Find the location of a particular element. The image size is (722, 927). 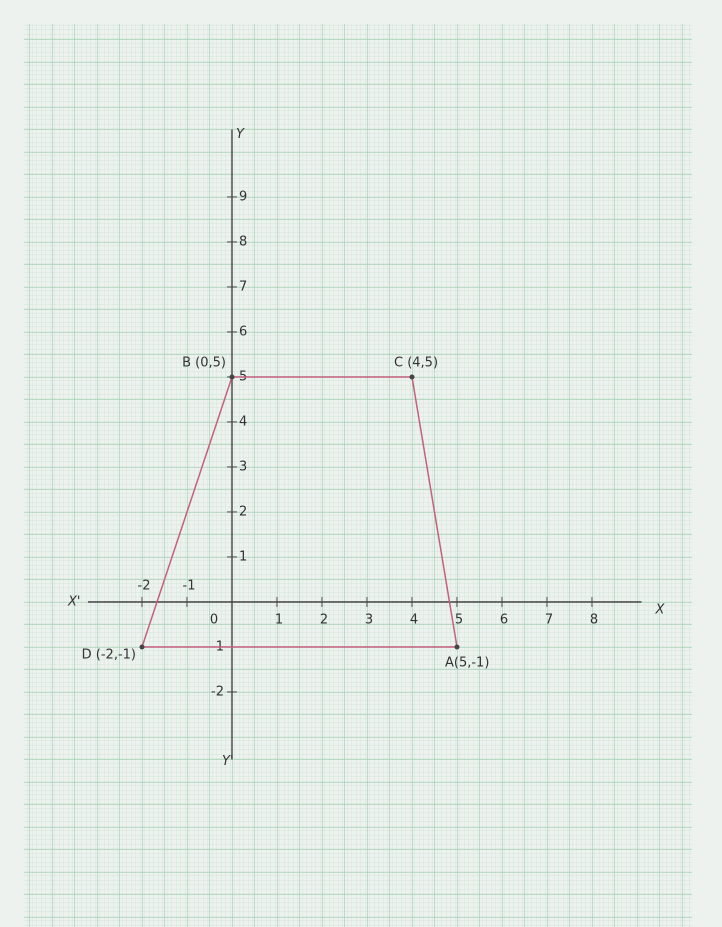

x-tick-label: 8 is located at coordinates (594, 620).